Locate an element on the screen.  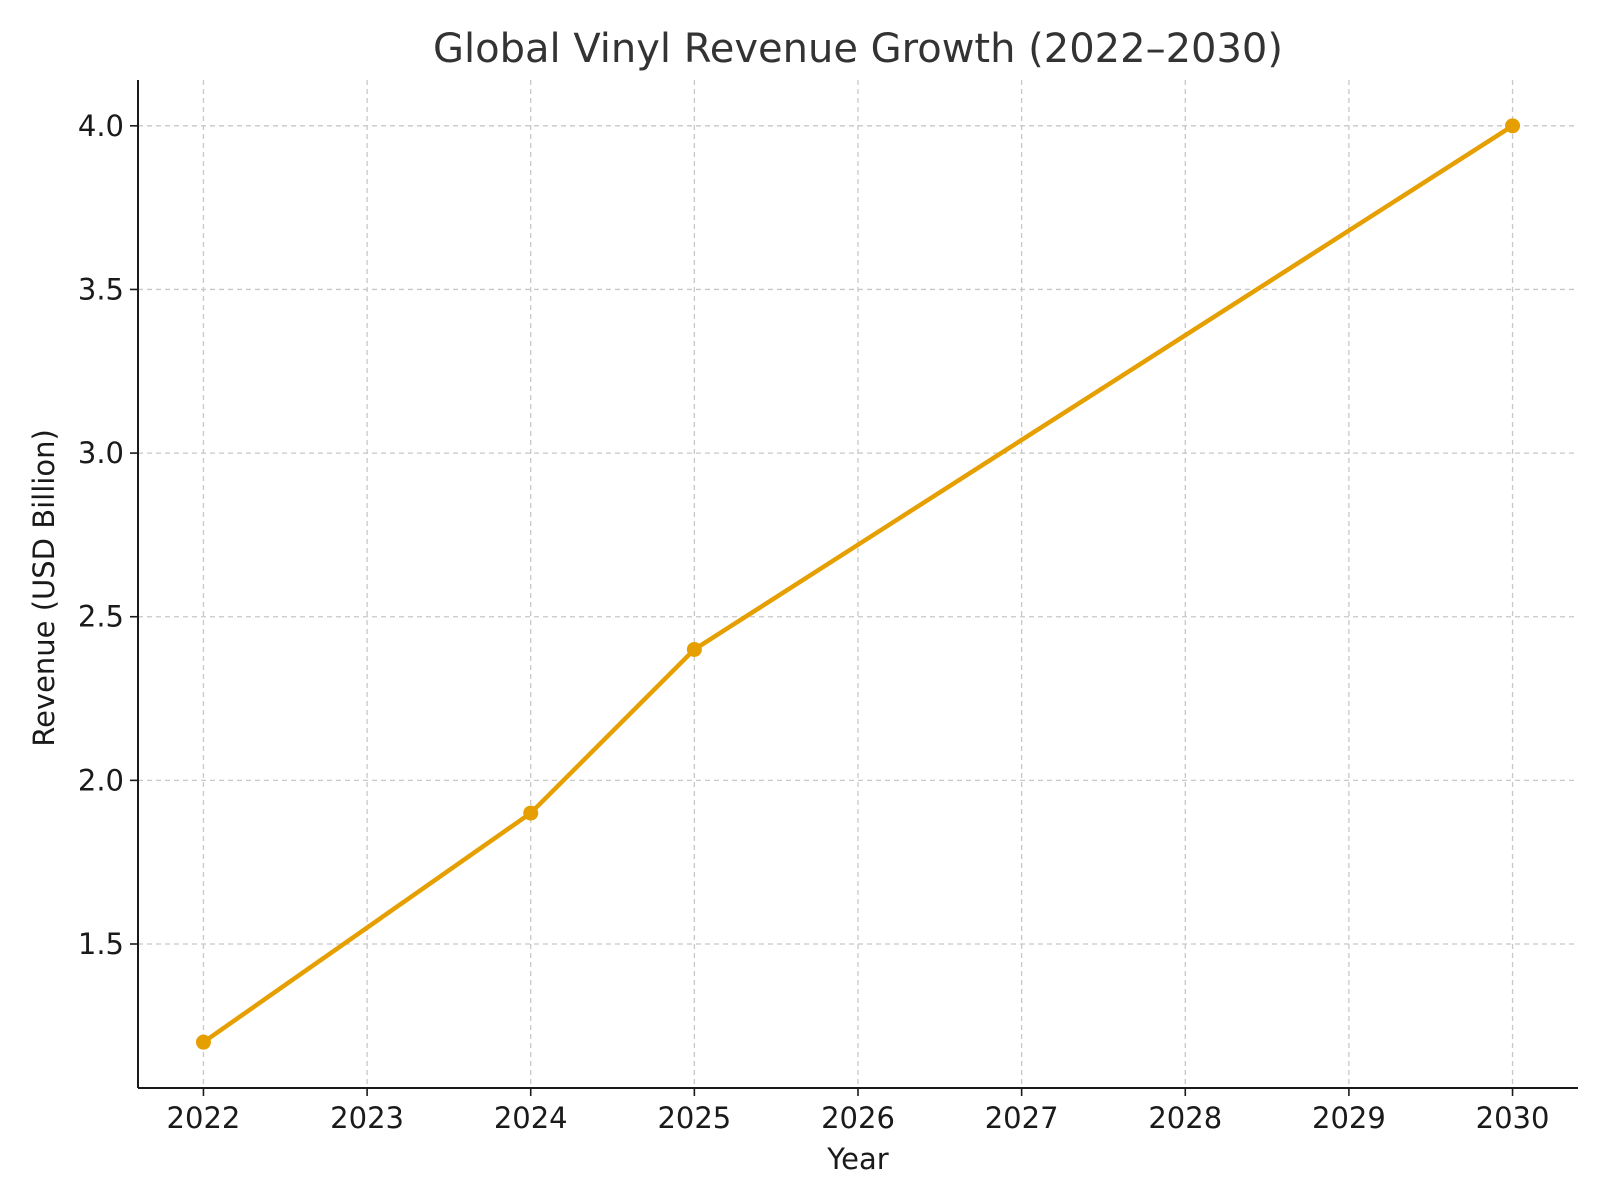
x-tick-label: 2026 is located at coordinates (858, 1118).